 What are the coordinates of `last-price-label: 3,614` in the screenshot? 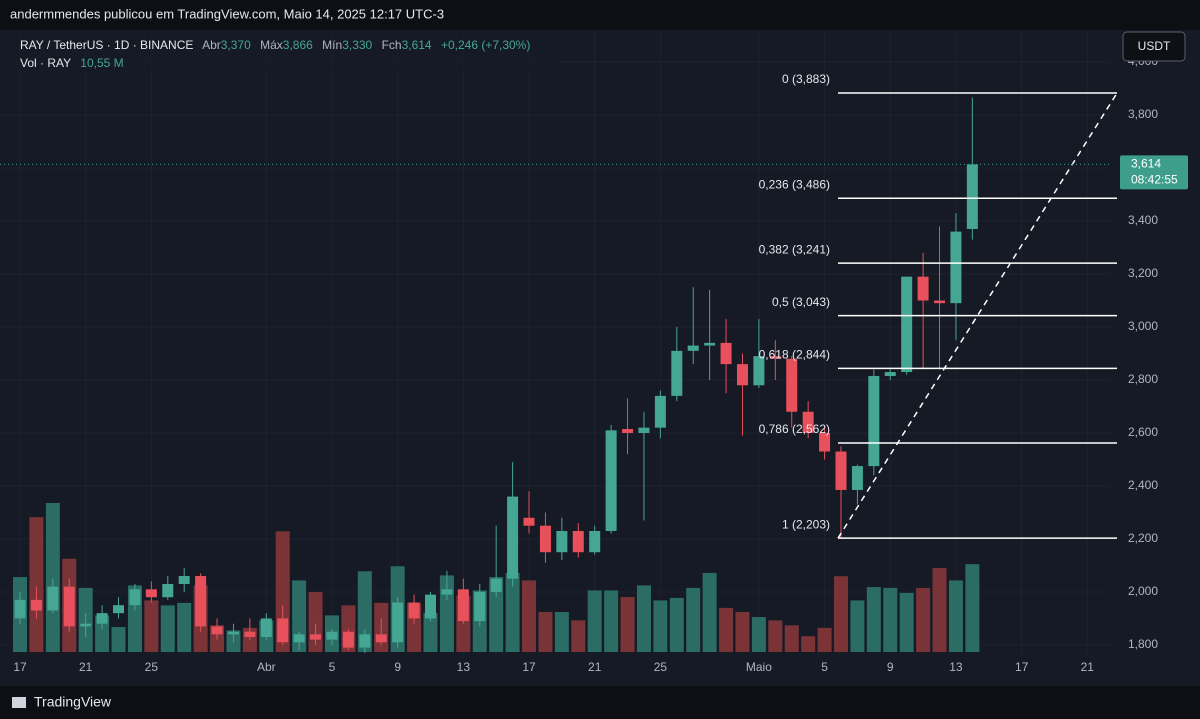 It's located at (1146, 163).